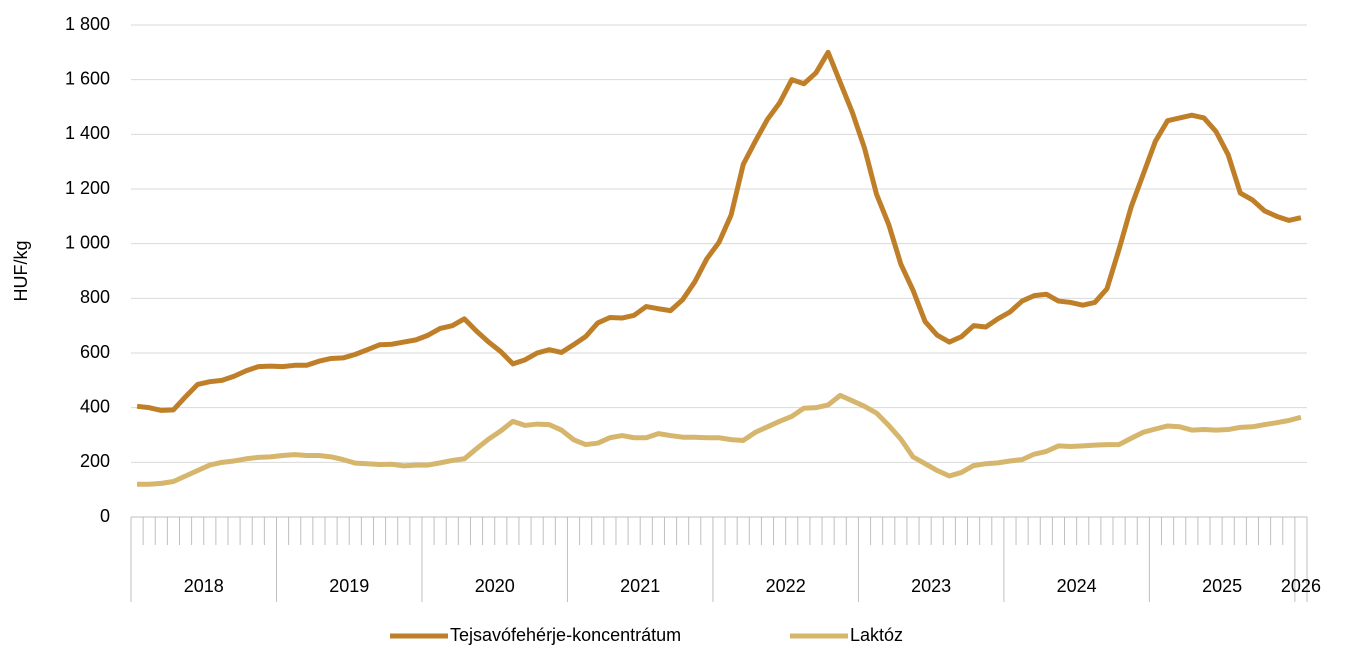 This screenshot has width=1345, height=655. What do you see at coordinates (1301, 586) in the screenshot?
I see `x-group-label: 2026` at bounding box center [1301, 586].